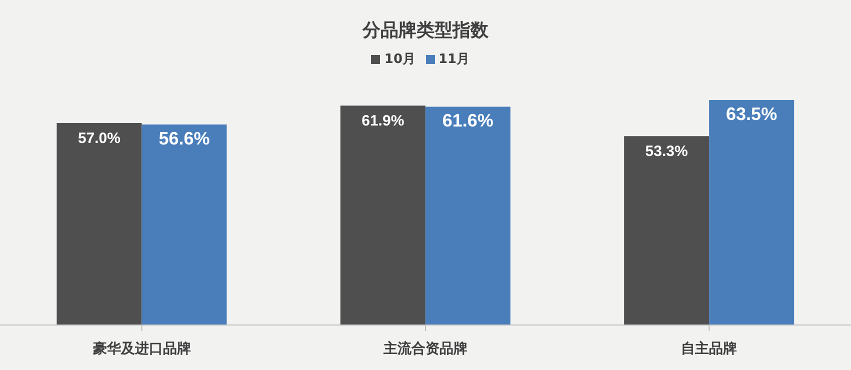  I want to click on data-label: 57.0%, so click(99, 139).